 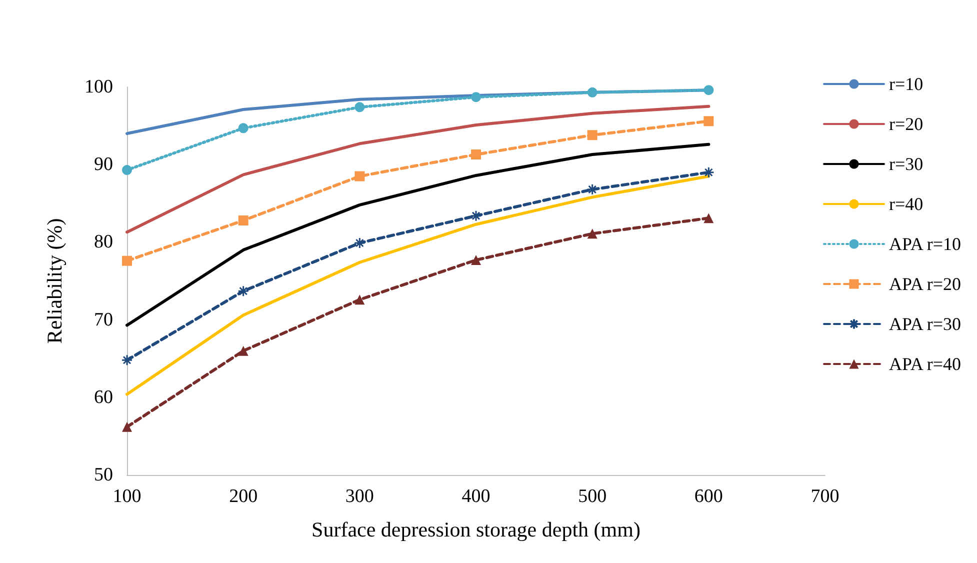 What do you see at coordinates (359, 496) in the screenshot?
I see `x-tick-label: 300` at bounding box center [359, 496].